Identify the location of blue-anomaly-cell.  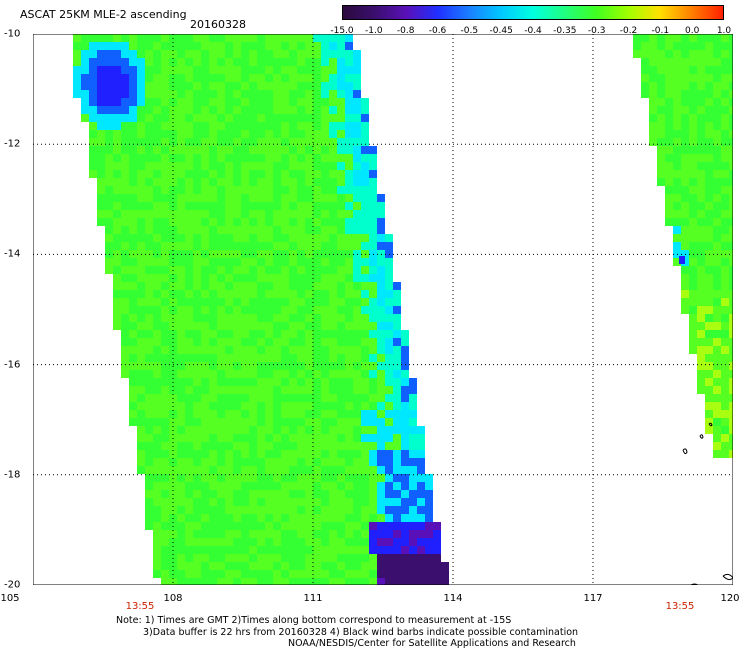
(101, 54).